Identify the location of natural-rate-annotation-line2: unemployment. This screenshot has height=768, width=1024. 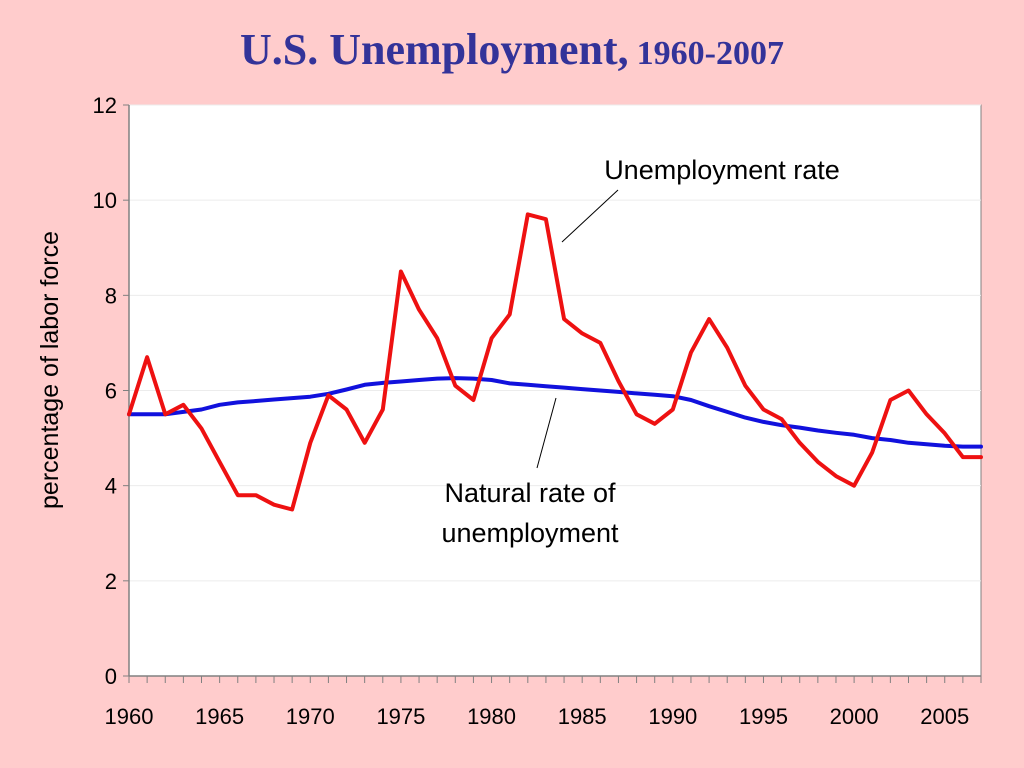
(530, 533).